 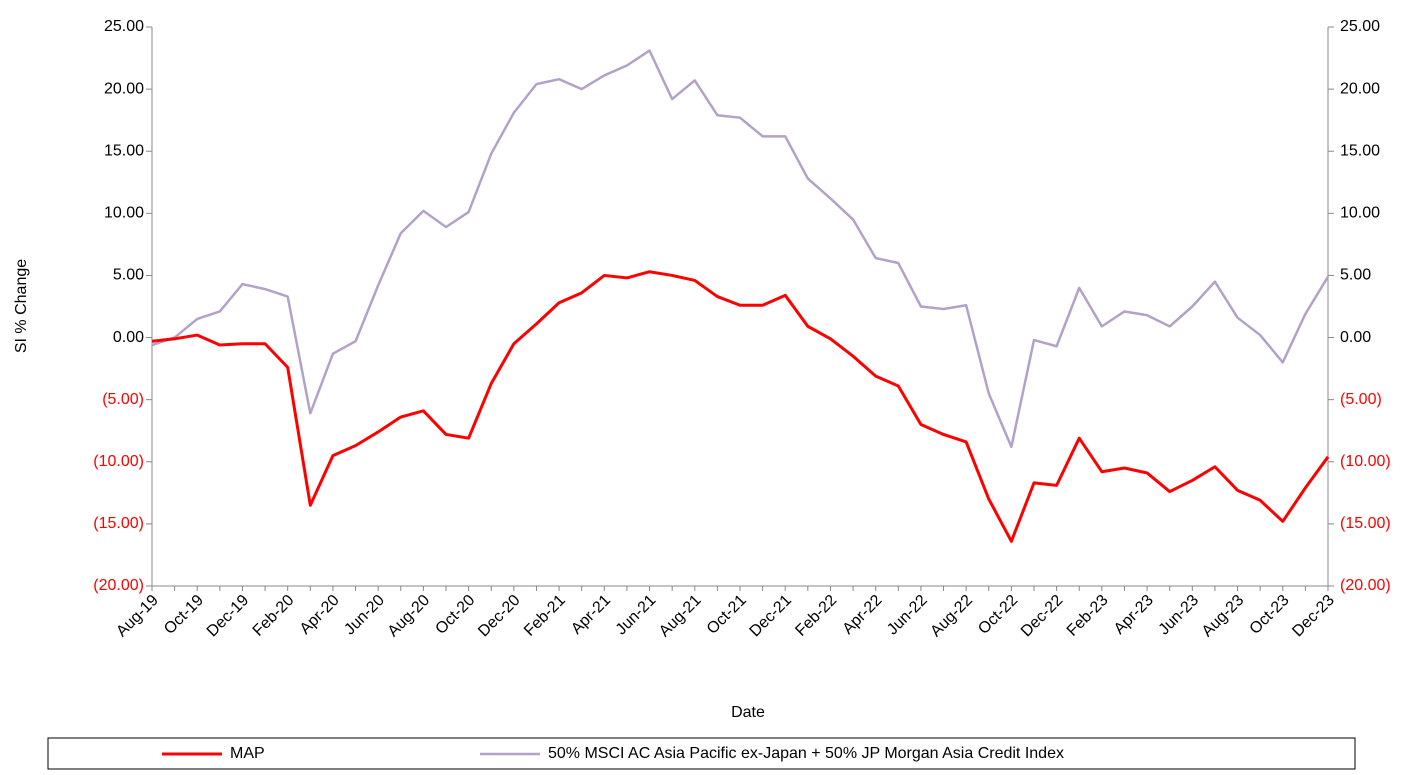 I want to click on x-tick-label: Oct-22, so click(x=998, y=615).